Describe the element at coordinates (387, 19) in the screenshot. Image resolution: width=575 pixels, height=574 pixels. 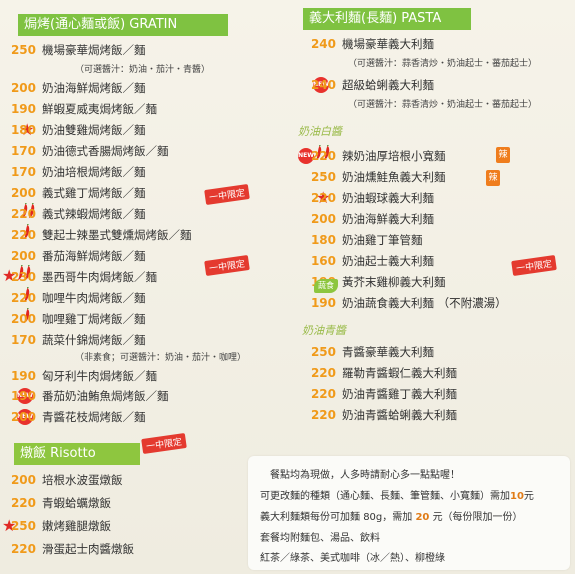
I see `pasta-header: 義大利麵(長麵) PASTA` at that location.